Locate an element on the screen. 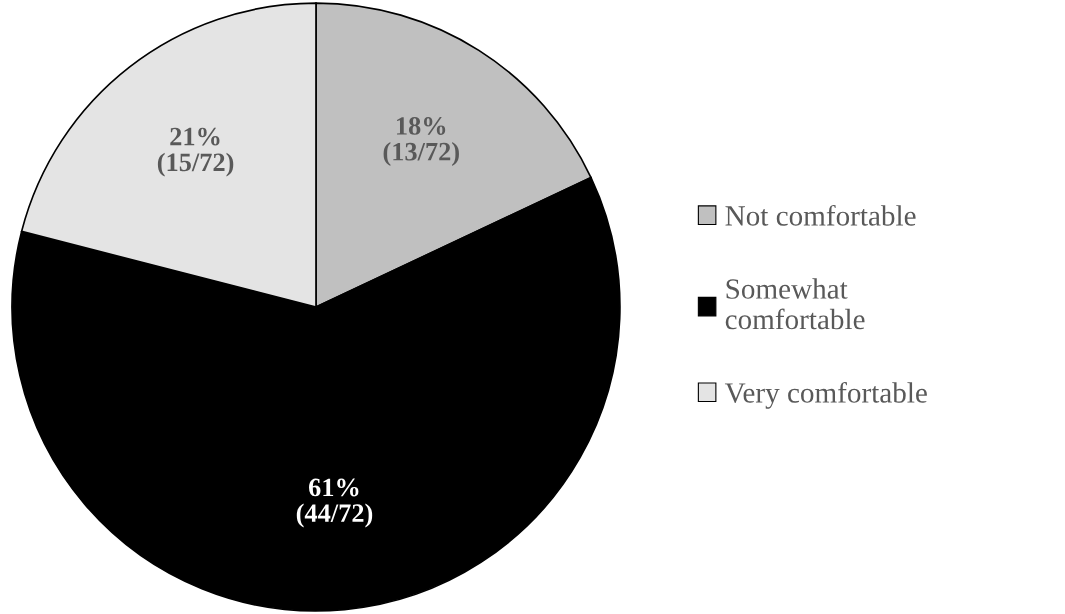 The image size is (1065, 614). data-label: 18% (13/72) is located at coordinates (421, 141).